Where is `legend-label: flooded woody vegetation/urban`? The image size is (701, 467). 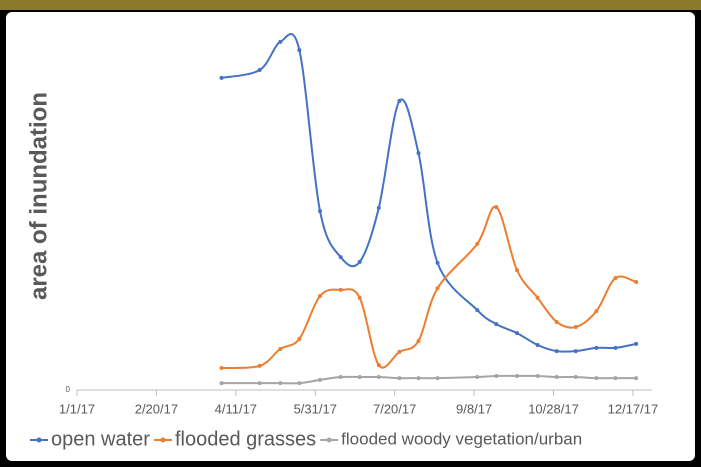 legend-label: flooded woody vegetation/urban is located at coordinates (461, 438).